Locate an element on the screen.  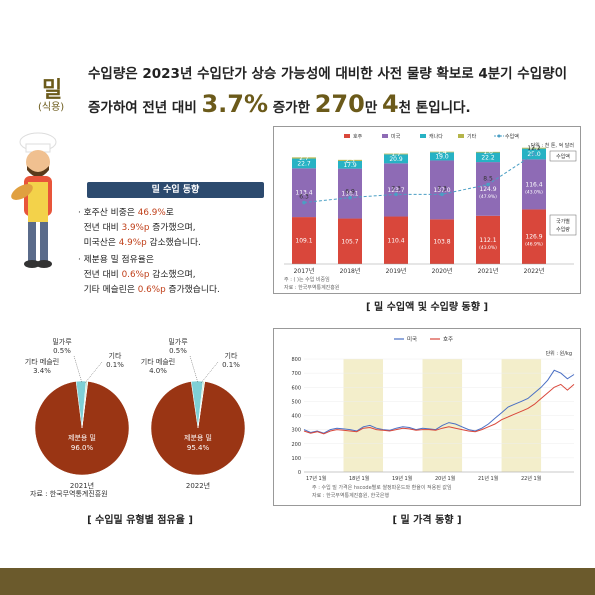
pie-label-name: 기타 메슬린 is located at coordinates (42, 361).